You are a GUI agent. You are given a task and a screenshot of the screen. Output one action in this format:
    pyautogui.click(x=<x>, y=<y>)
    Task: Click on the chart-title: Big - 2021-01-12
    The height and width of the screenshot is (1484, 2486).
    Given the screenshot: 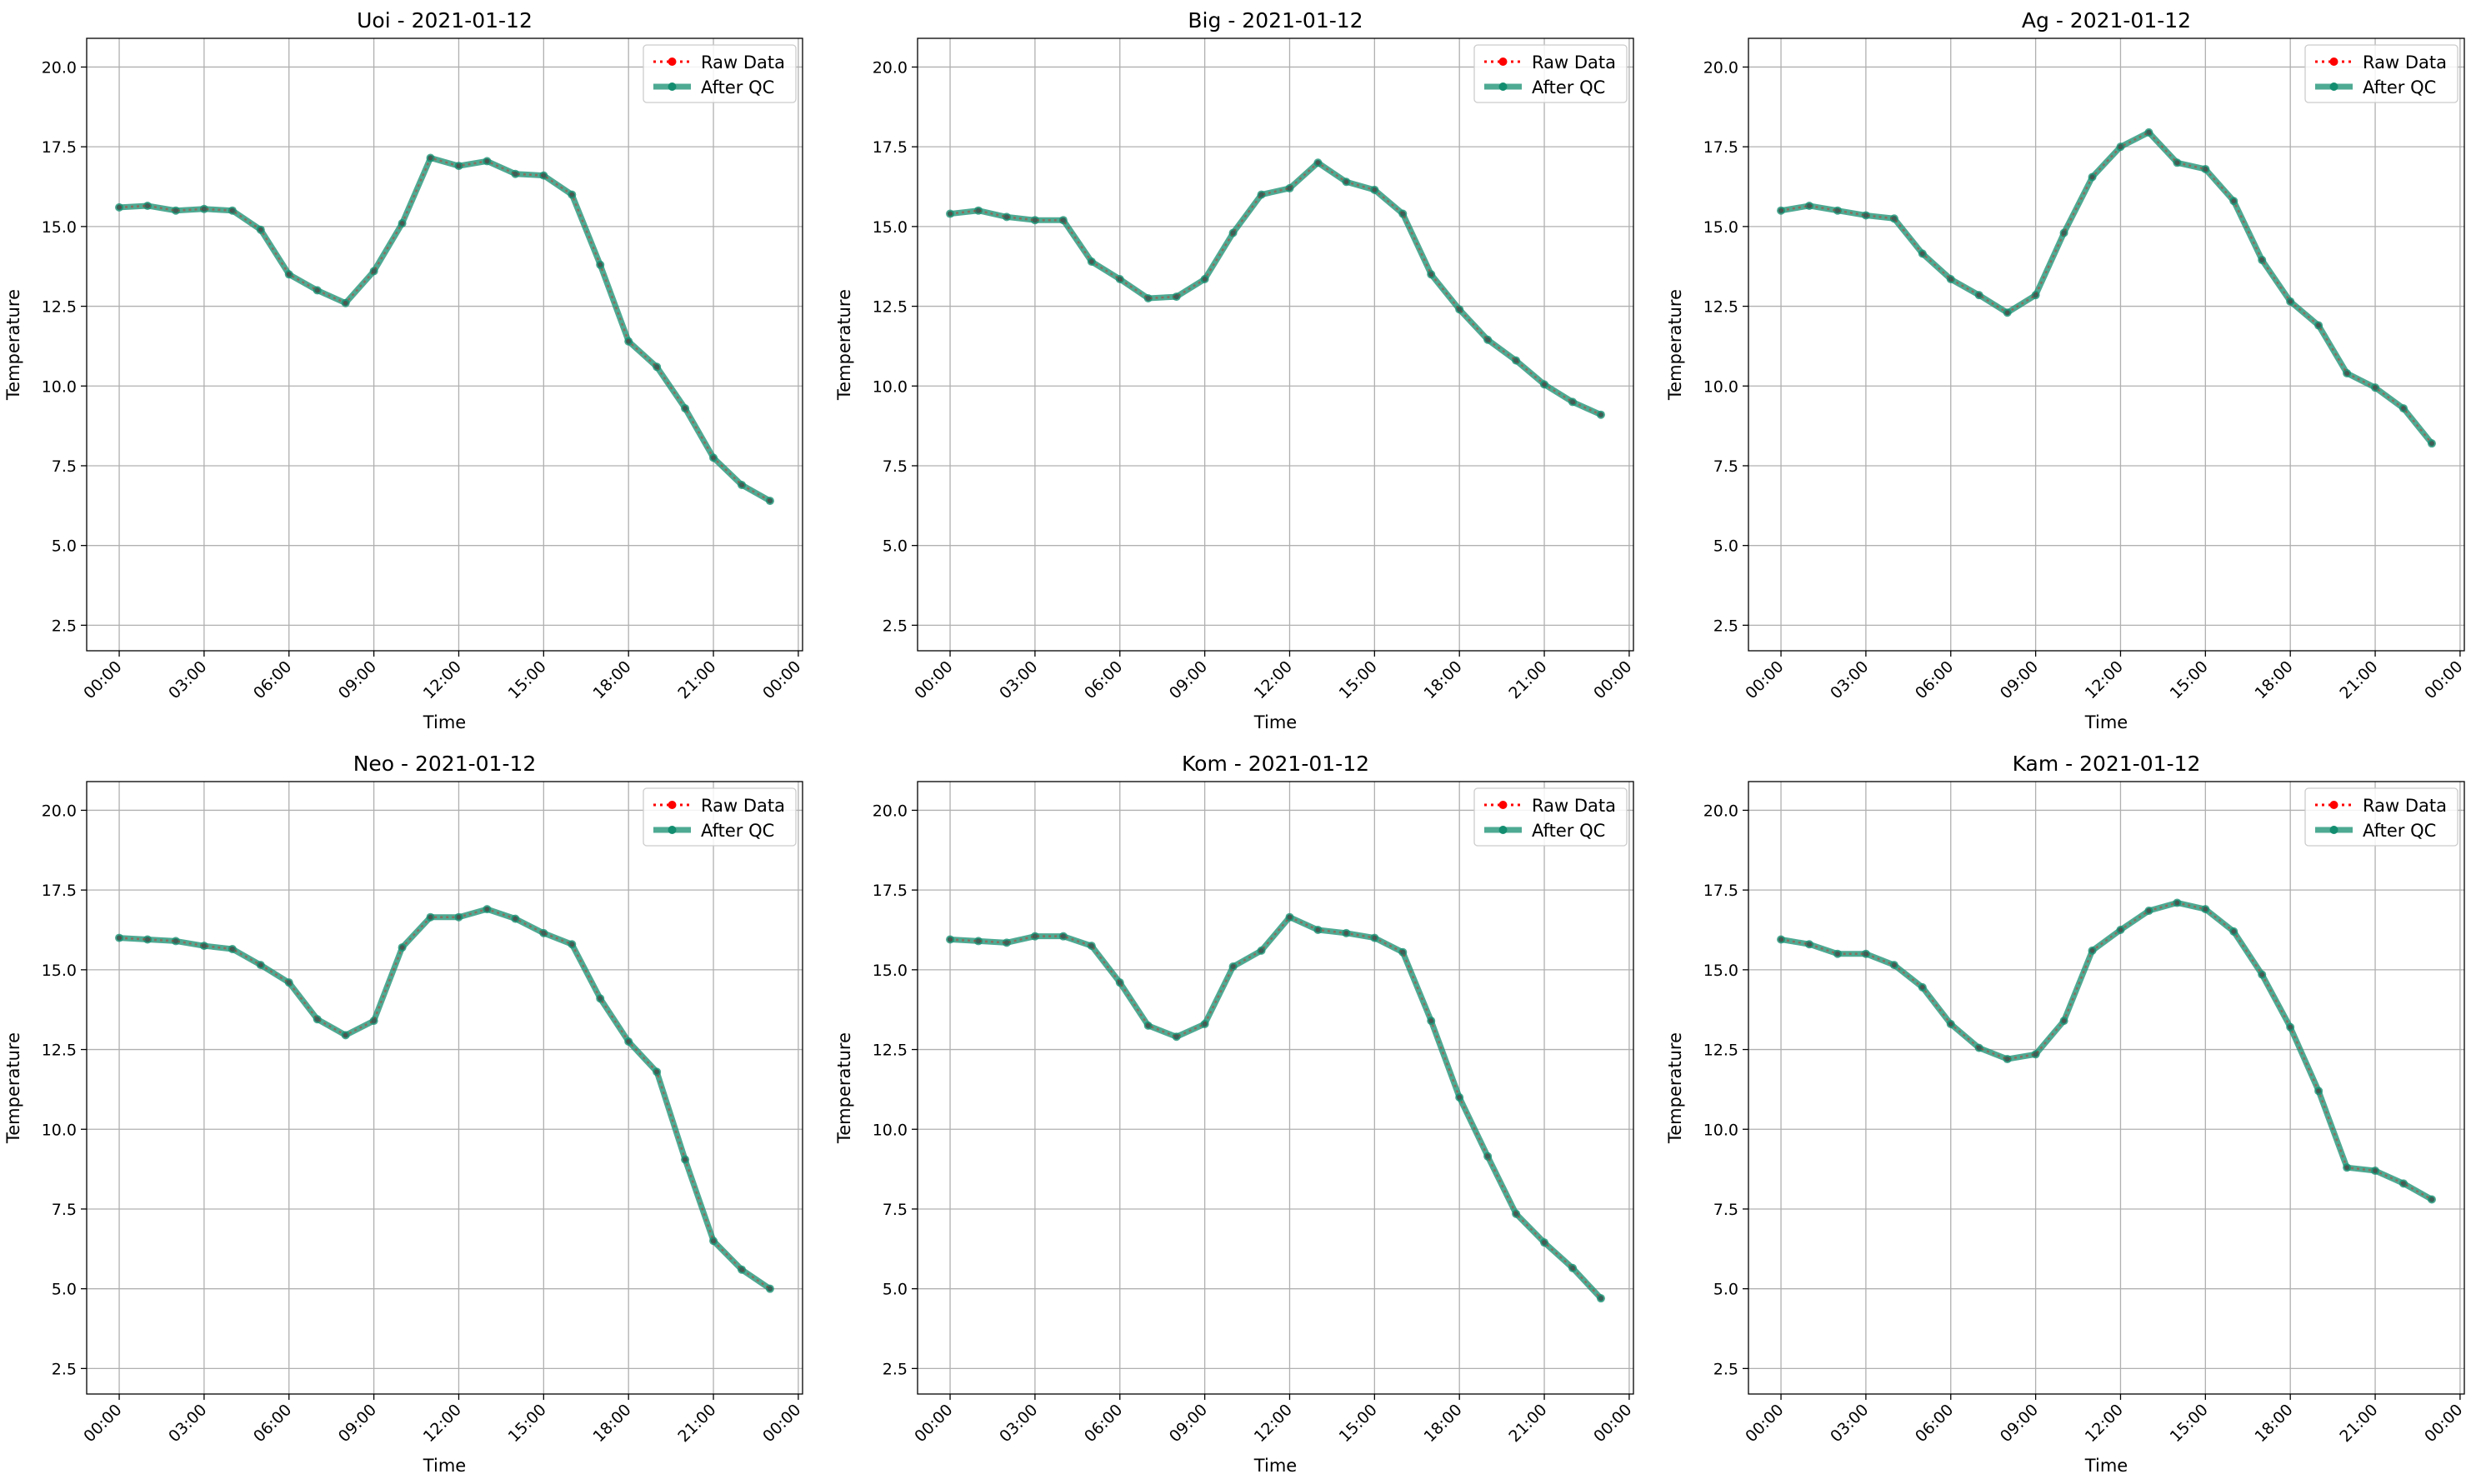 What is the action you would take?
    pyautogui.click(x=1275, y=20)
    